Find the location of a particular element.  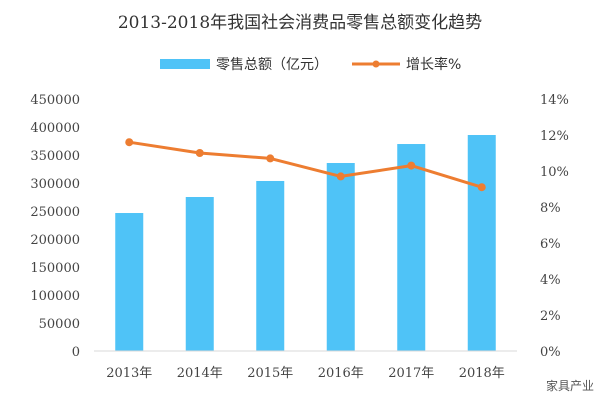

right-axis-tick: 2% is located at coordinates (550, 316).